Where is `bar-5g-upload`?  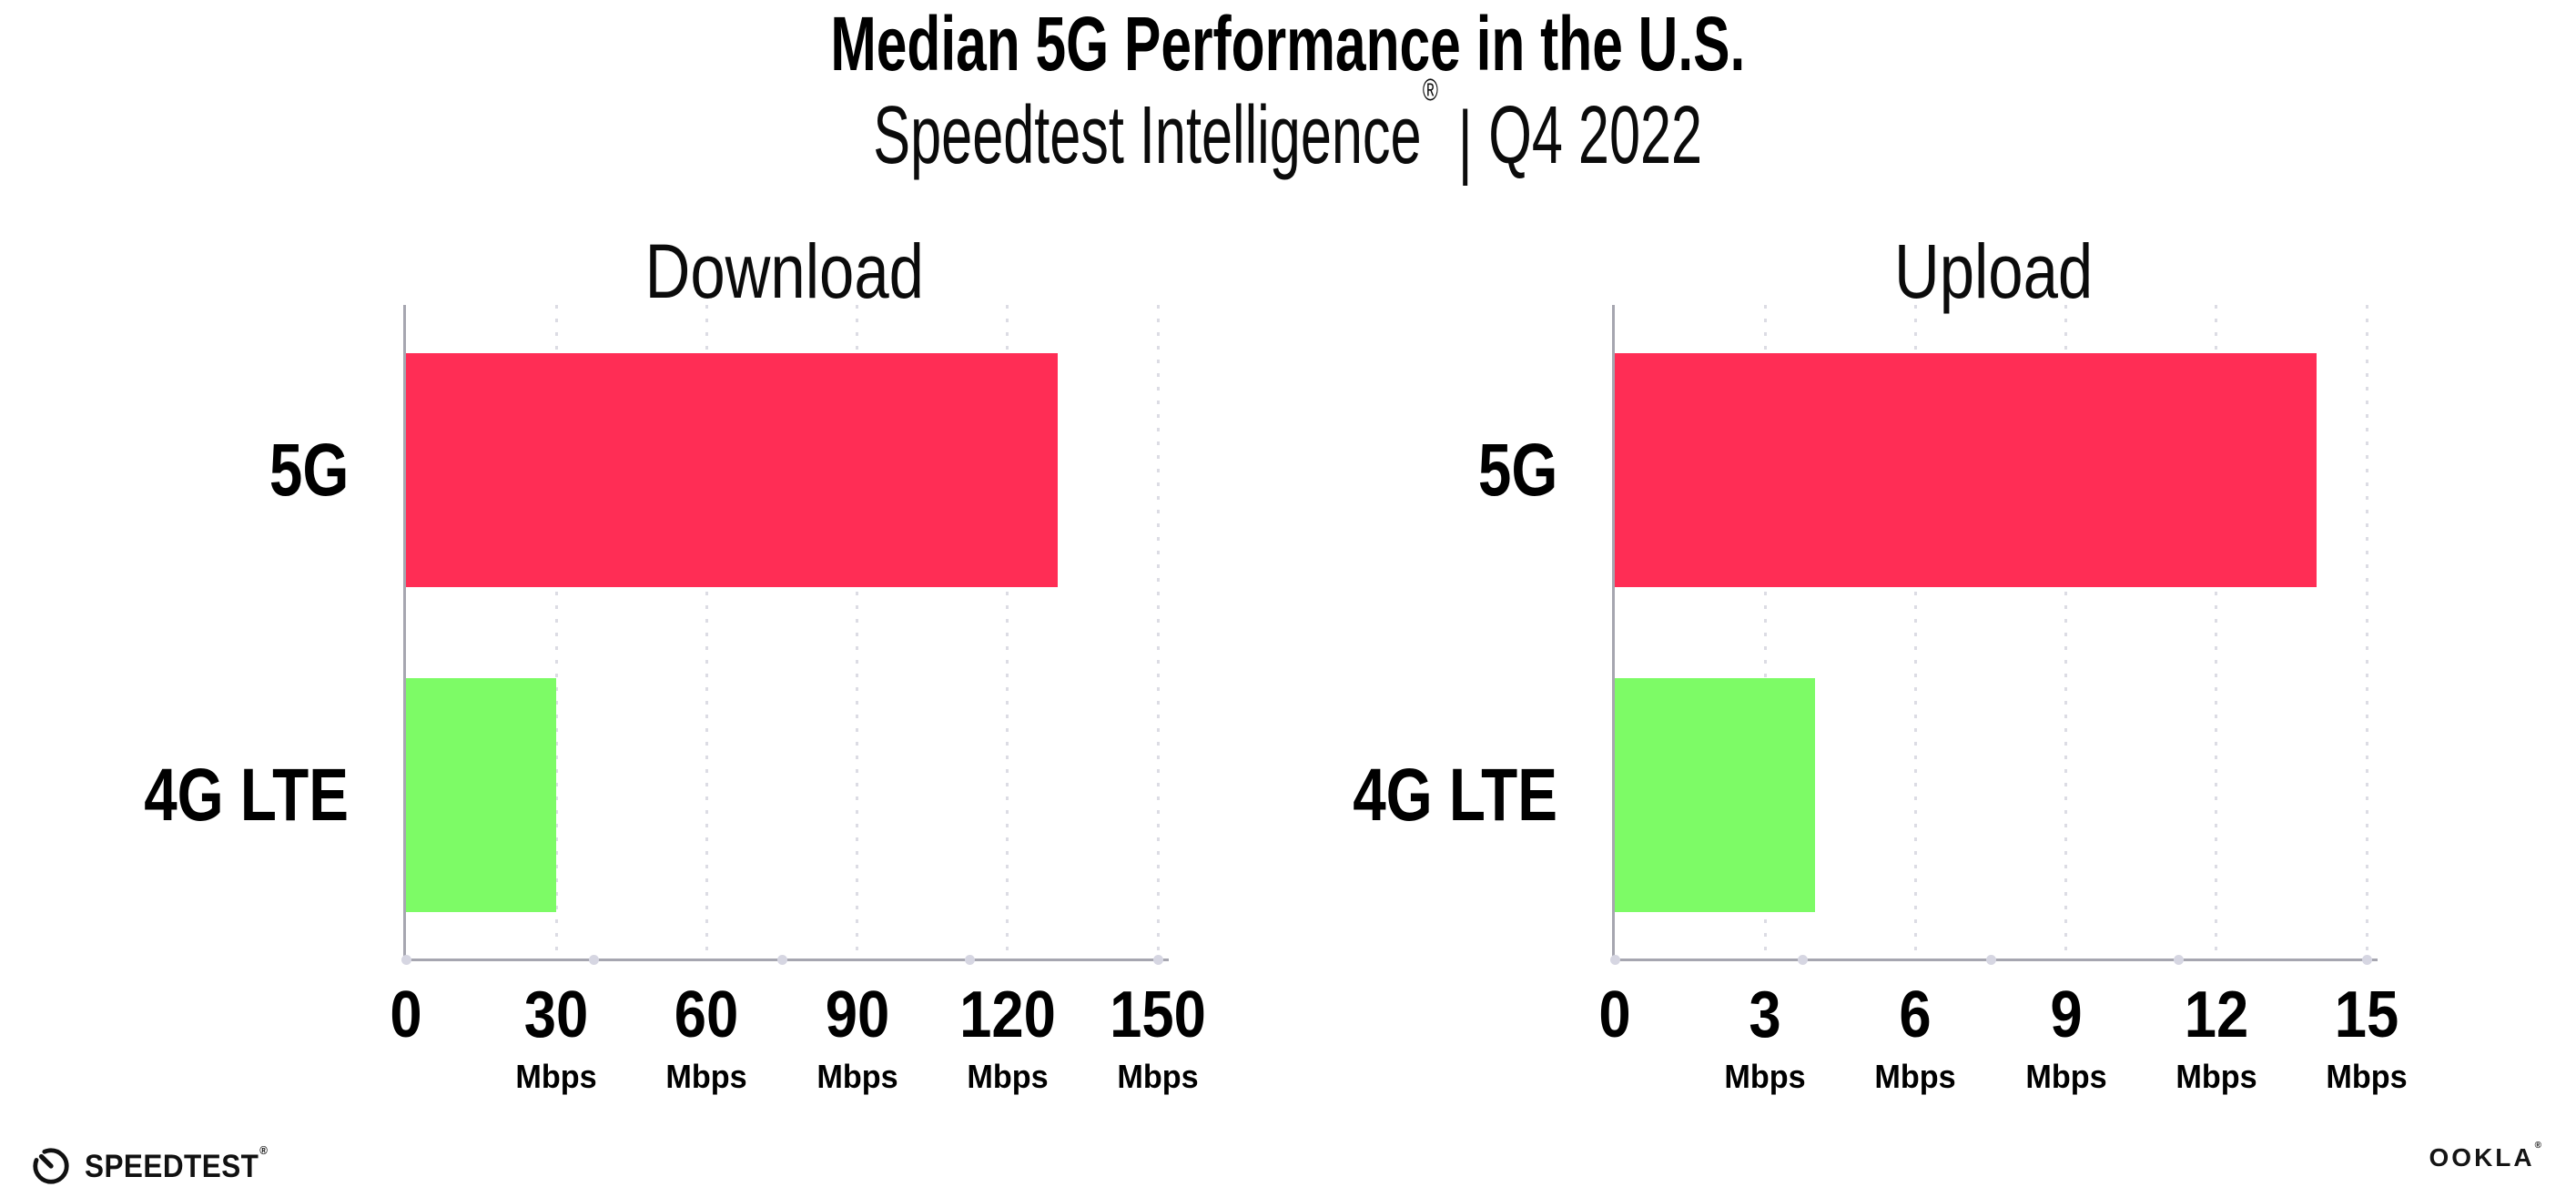
bar-5g-upload is located at coordinates (1966, 470).